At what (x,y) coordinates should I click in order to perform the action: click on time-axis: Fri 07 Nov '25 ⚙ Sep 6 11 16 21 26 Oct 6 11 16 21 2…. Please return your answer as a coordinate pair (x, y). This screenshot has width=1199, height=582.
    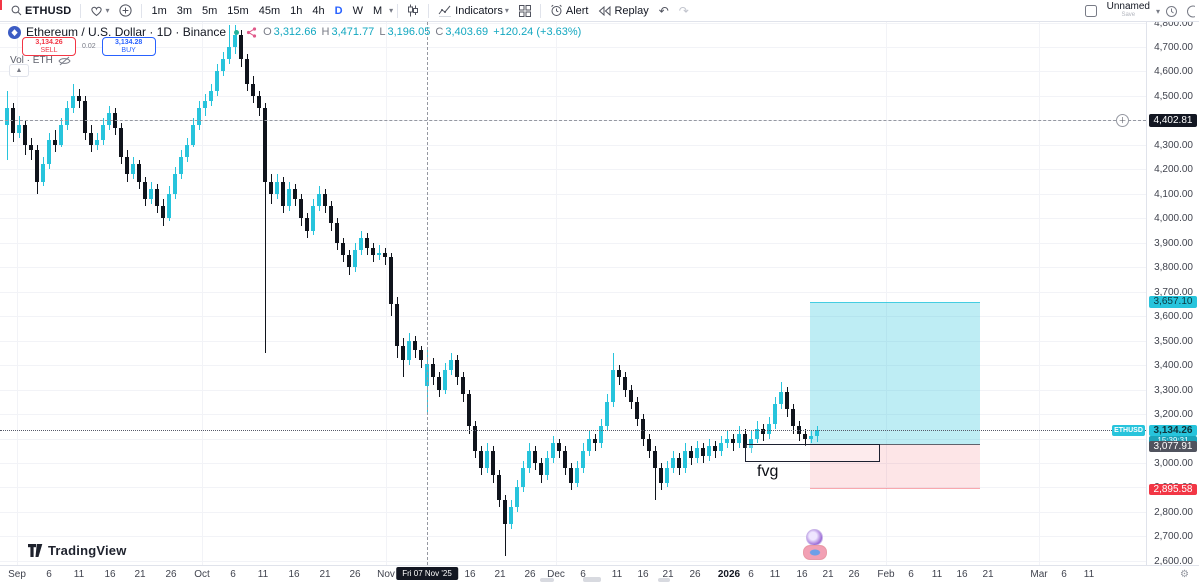
    Looking at the image, I should click on (599, 573).